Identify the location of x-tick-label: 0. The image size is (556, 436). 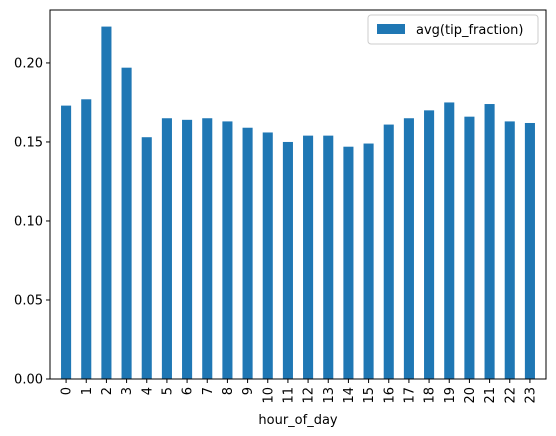
(67, 391).